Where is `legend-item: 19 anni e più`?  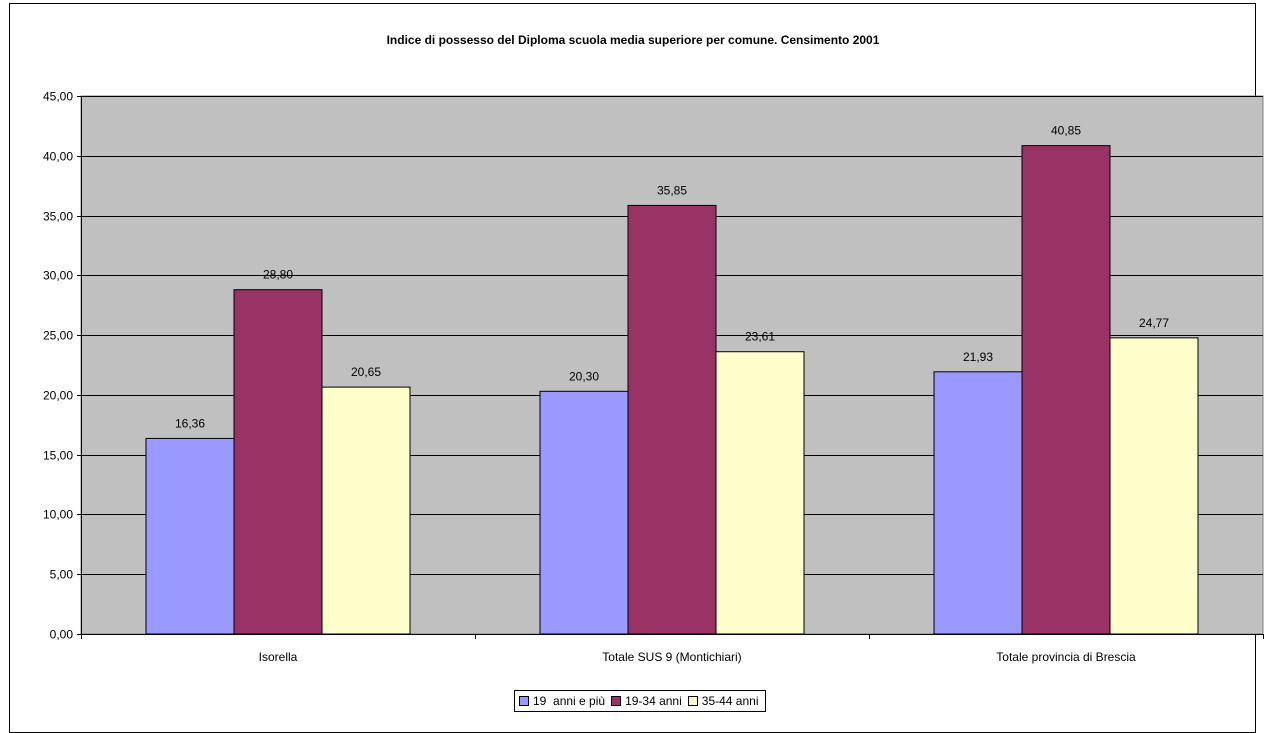 legend-item: 19 anni e più is located at coordinates (562, 701).